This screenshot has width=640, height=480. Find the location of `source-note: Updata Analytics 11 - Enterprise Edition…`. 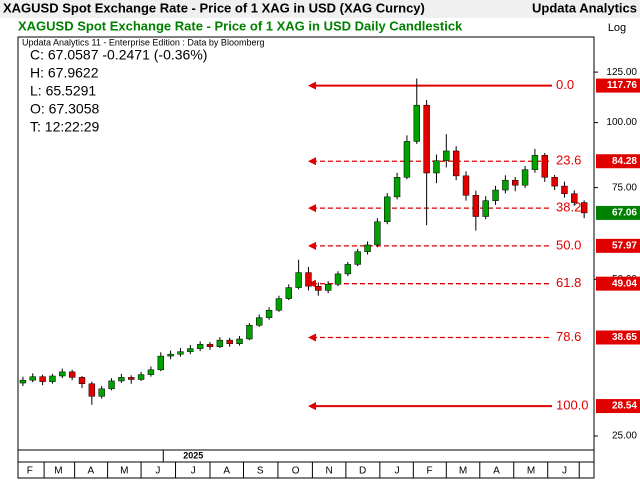

source-note: Updata Analytics 11 - Enterprise Edition… is located at coordinates (143, 42).